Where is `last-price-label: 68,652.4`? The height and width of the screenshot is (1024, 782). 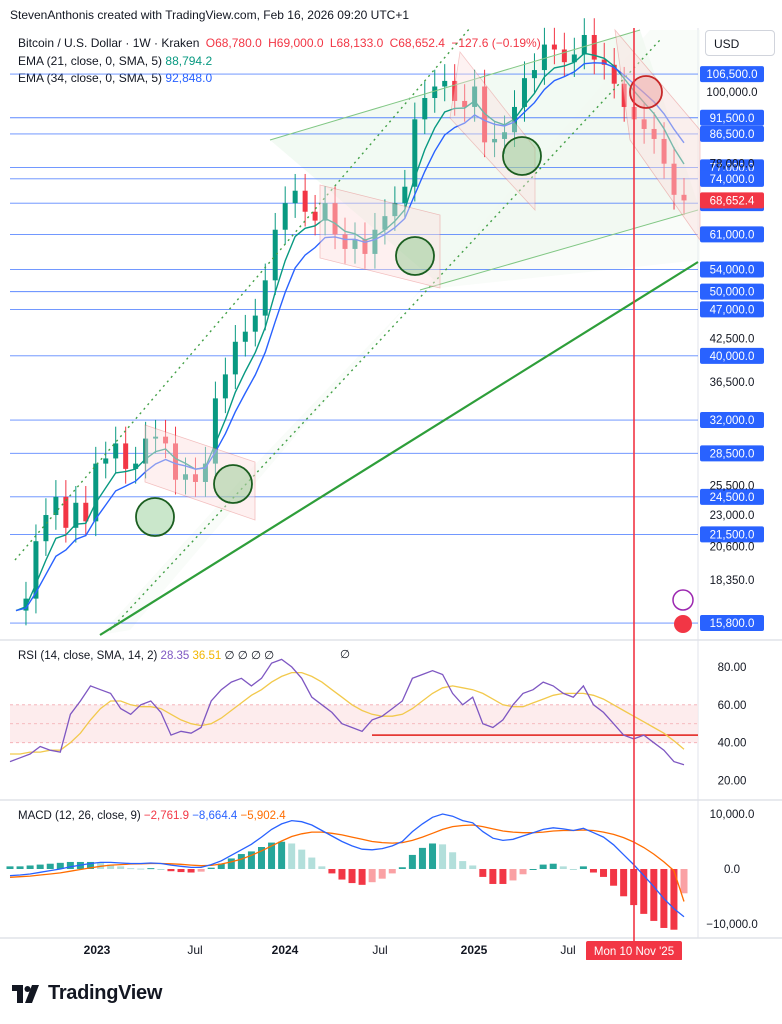 last-price-label: 68,652.4 is located at coordinates (732, 201).